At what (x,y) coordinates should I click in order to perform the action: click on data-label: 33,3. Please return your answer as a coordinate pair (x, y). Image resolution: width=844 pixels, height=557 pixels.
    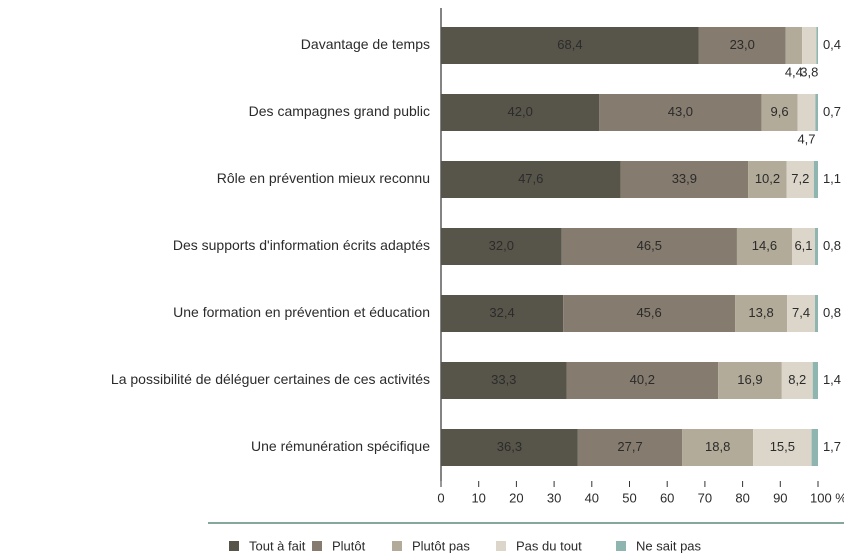
    Looking at the image, I should click on (503, 379).